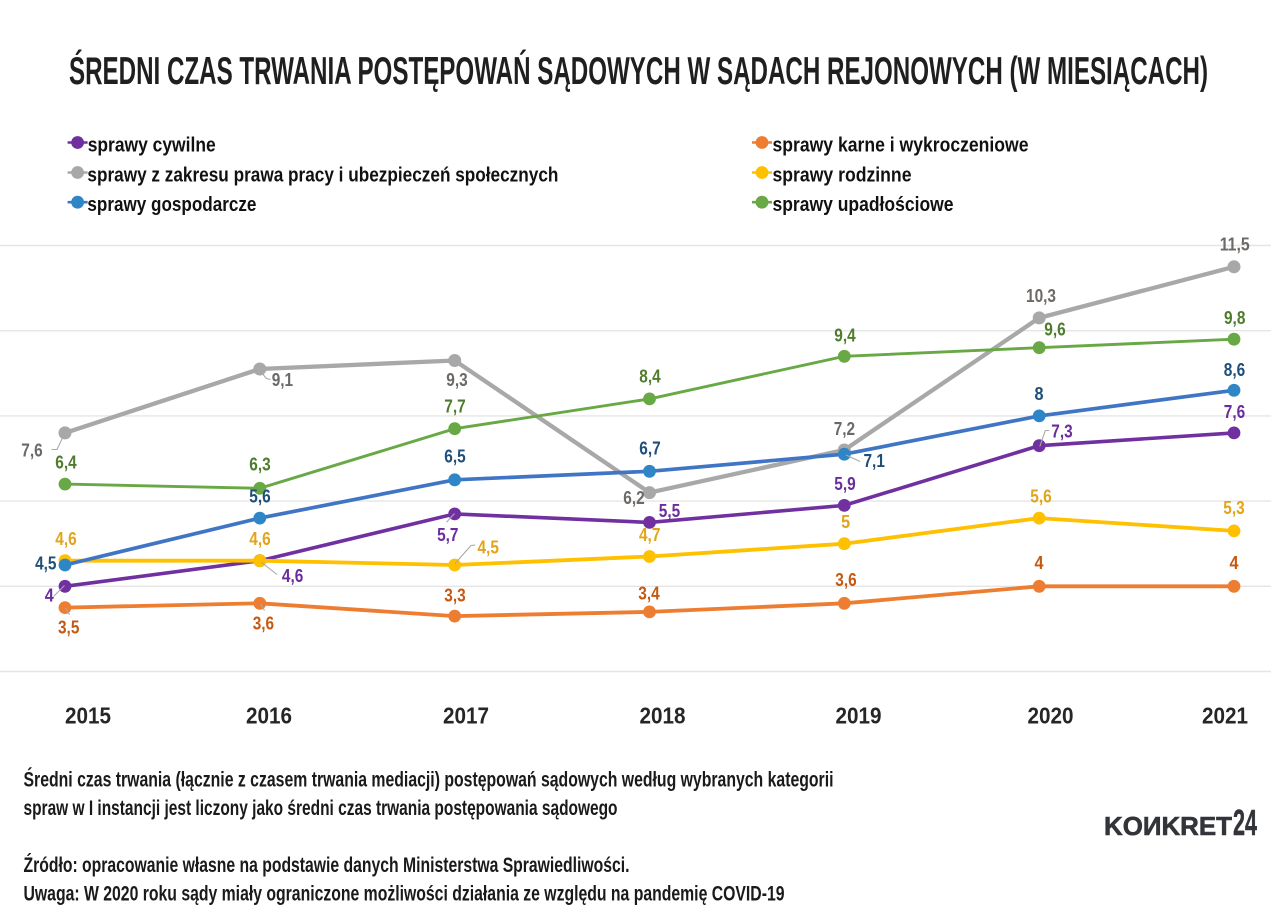  Describe the element at coordinates (1235, 244) in the screenshot. I see `svg-text: 11,5` at that location.